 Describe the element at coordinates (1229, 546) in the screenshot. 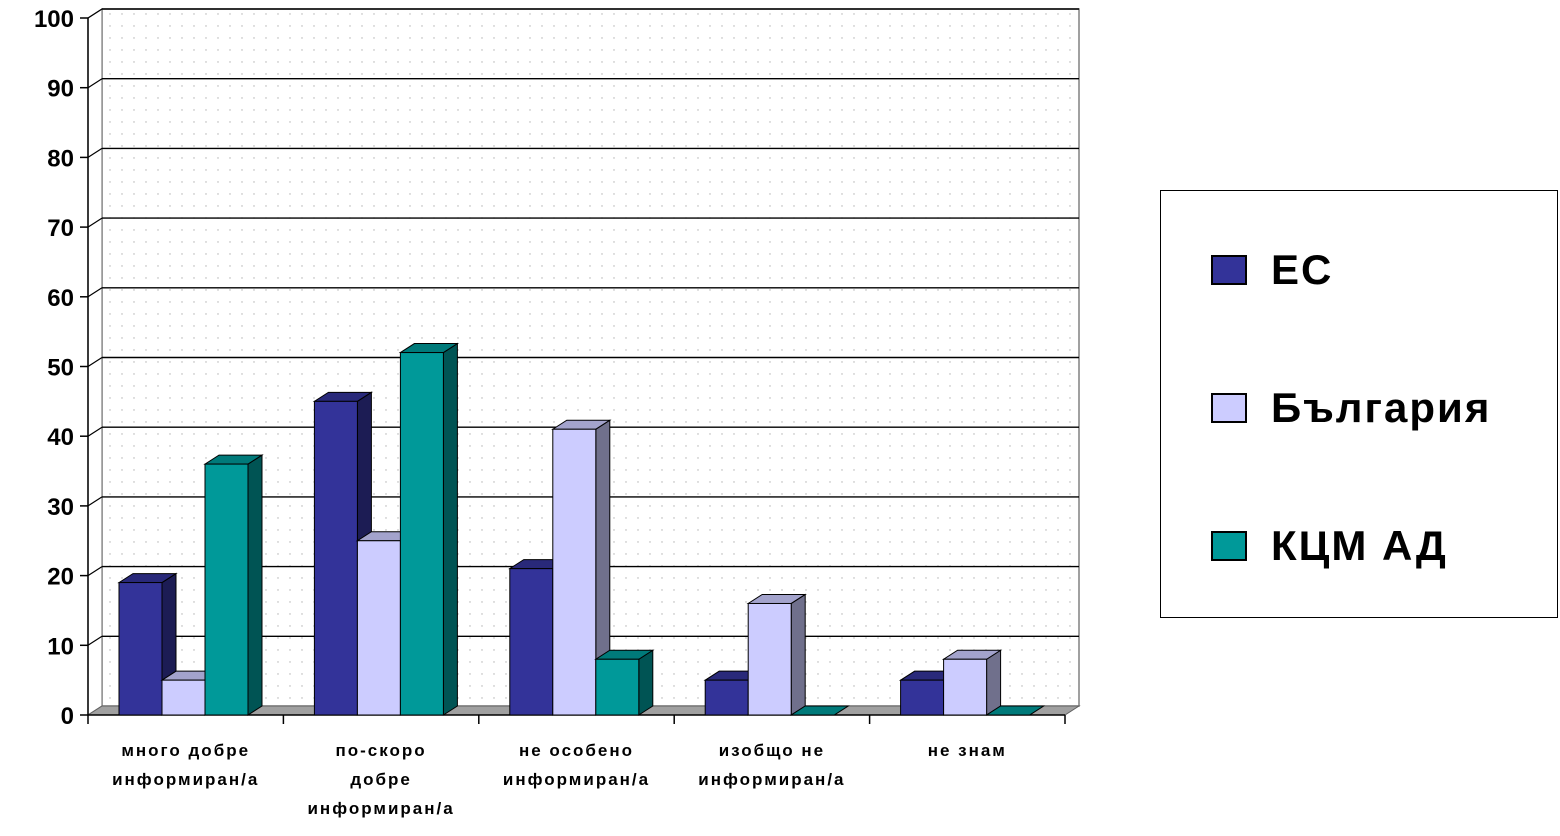

I see `legend-swatch-kcm` at that location.